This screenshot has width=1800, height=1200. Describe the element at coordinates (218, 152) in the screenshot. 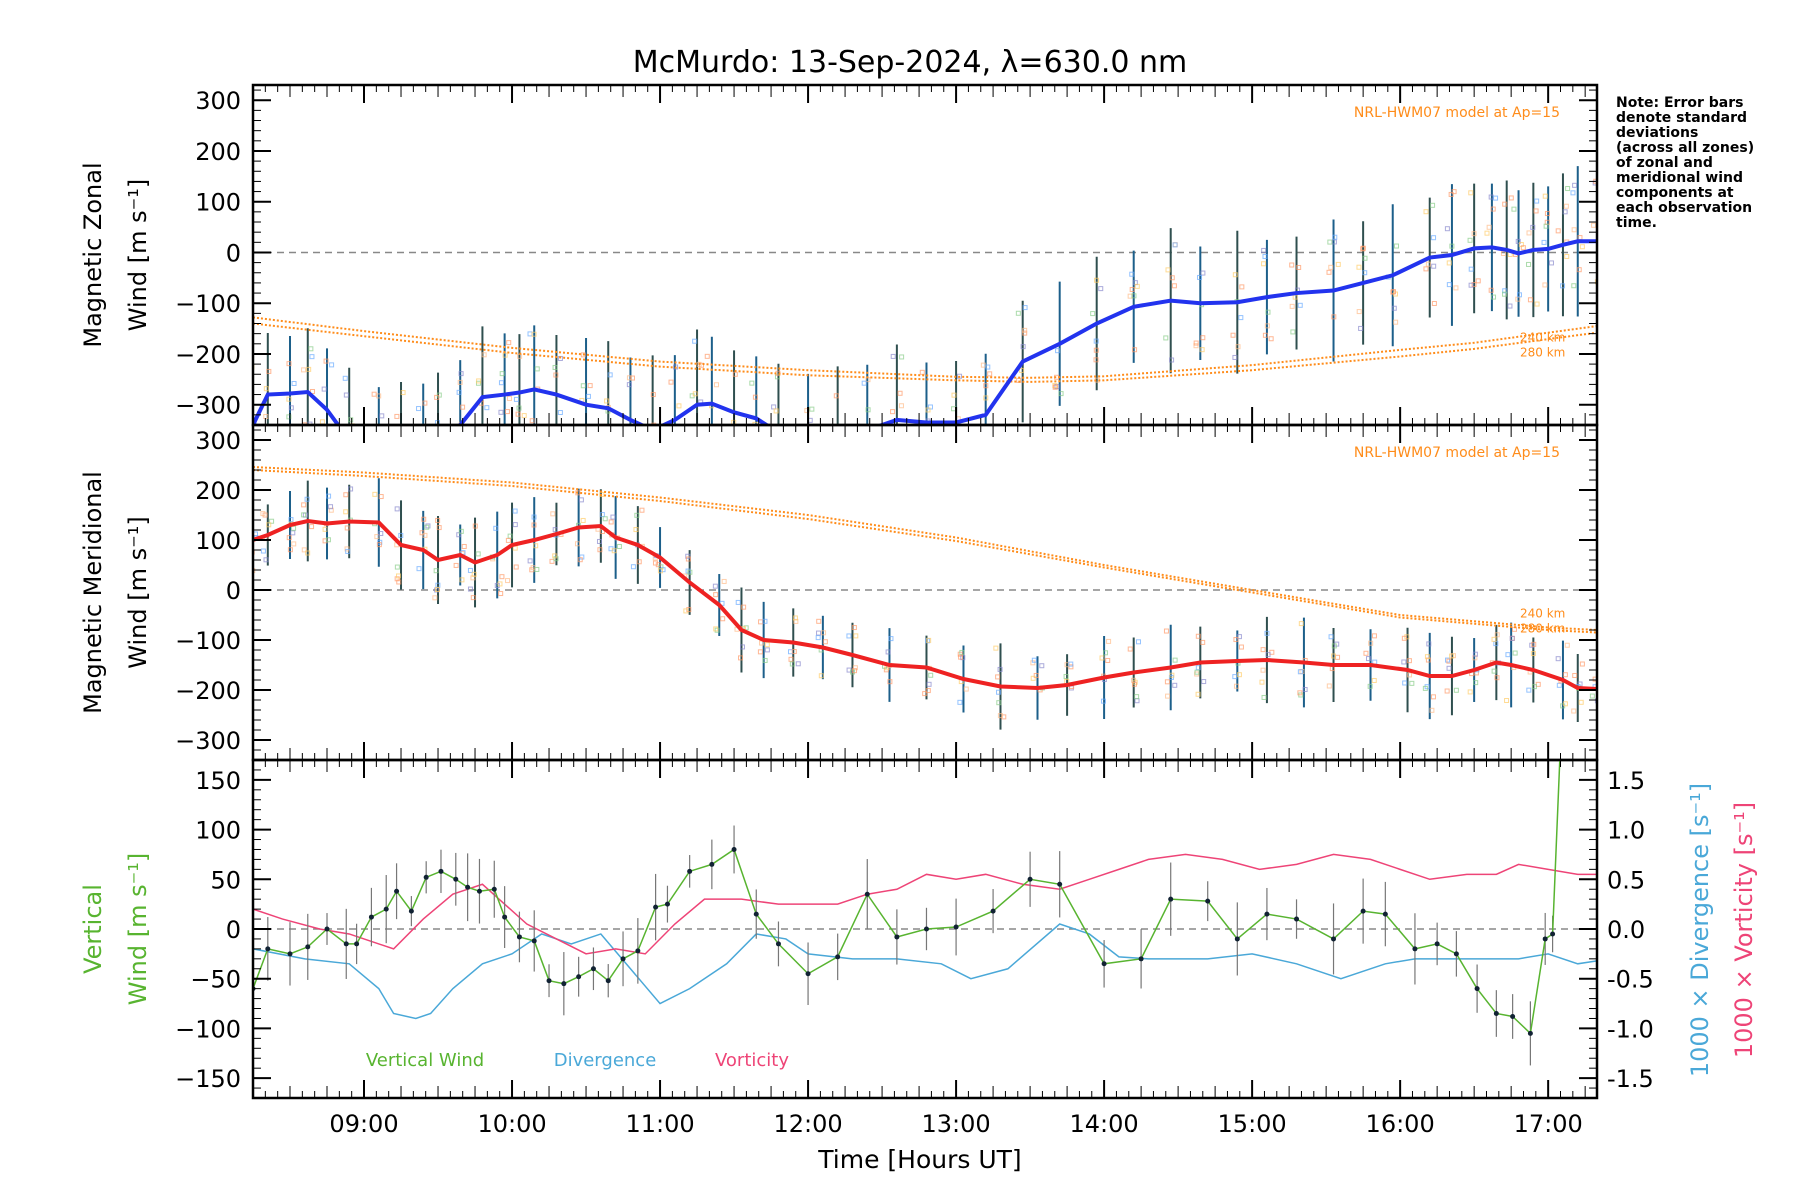

I see `y-tick-label: 200` at that location.